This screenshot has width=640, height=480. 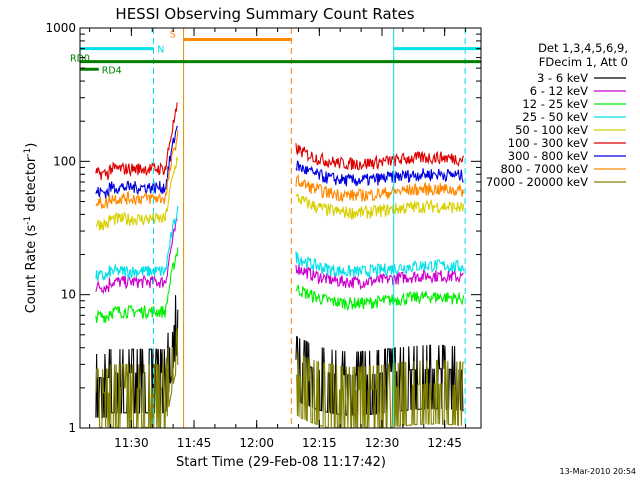 I want to click on flag-label-n: N, so click(x=160, y=50).